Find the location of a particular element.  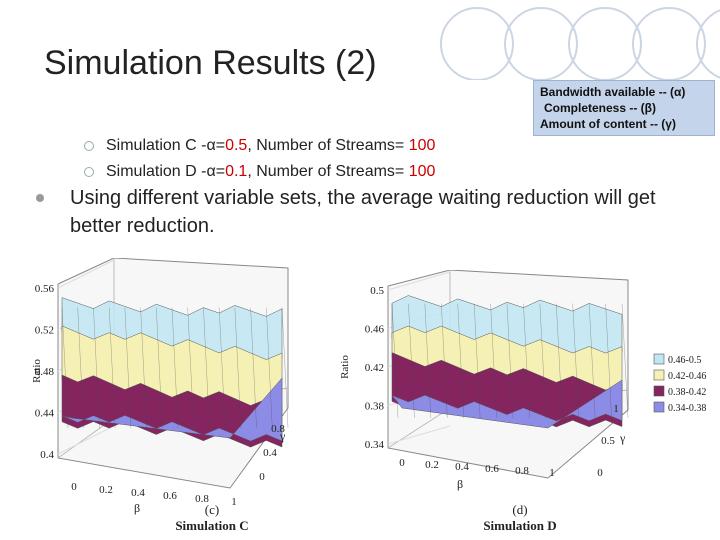

y-tick-label: 0.42 is located at coordinates (374, 368).